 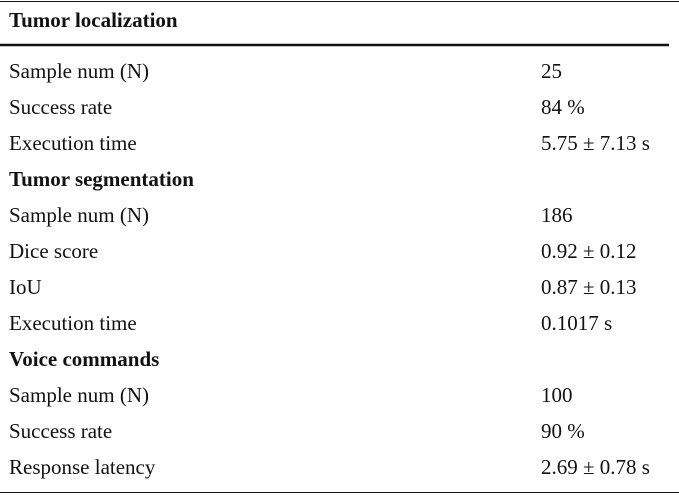 I want to click on row-value: 25, so click(x=551, y=71).